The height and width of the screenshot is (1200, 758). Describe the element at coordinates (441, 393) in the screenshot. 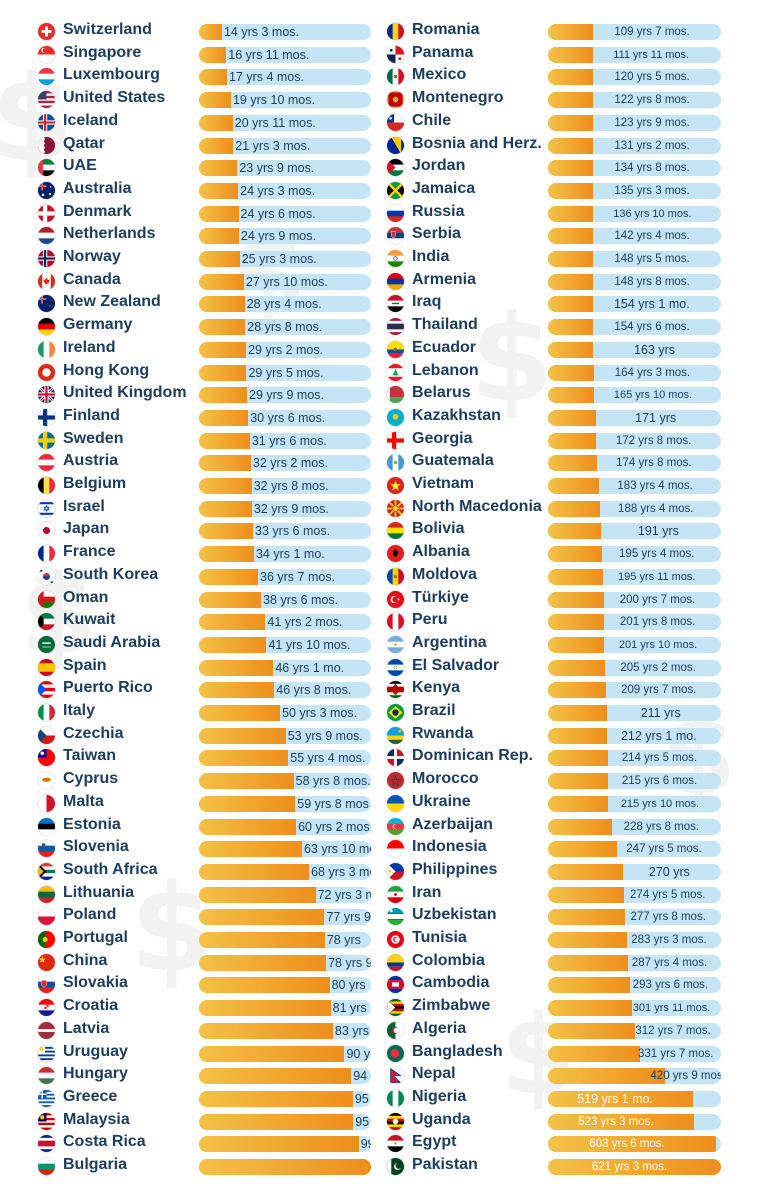

I see `country-label: Belarus` at that location.